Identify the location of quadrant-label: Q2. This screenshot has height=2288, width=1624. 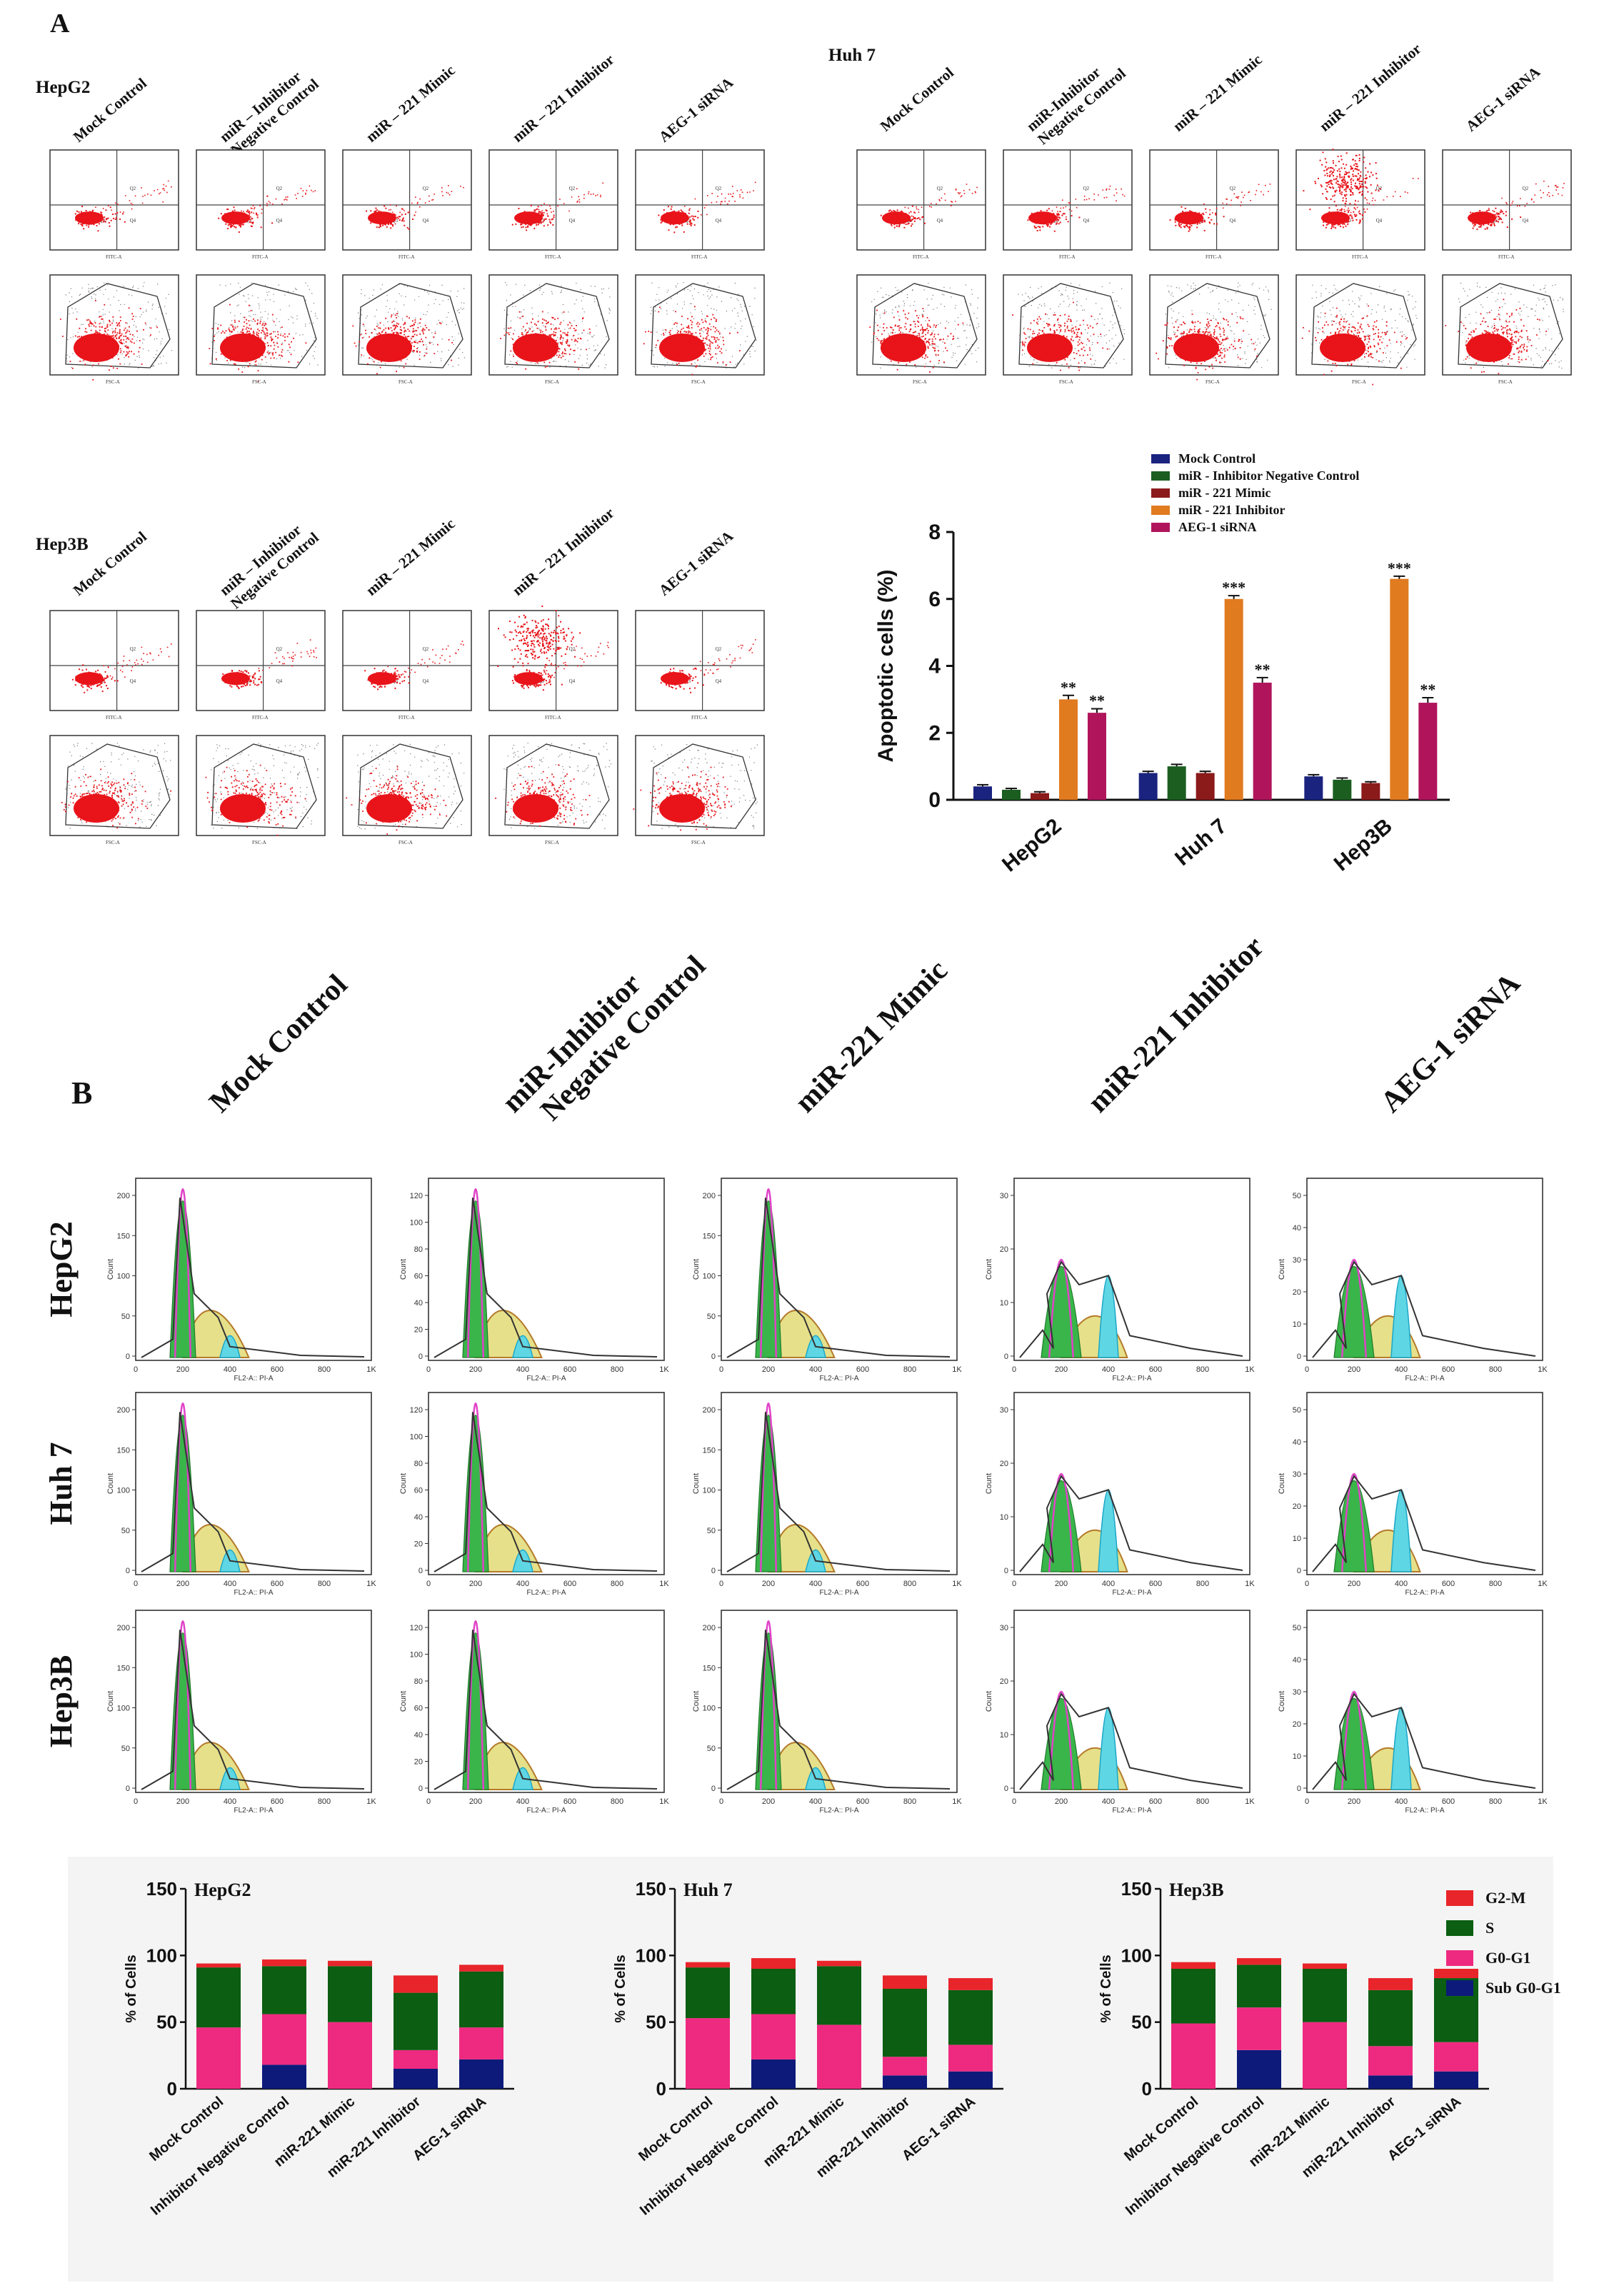
(279, 649).